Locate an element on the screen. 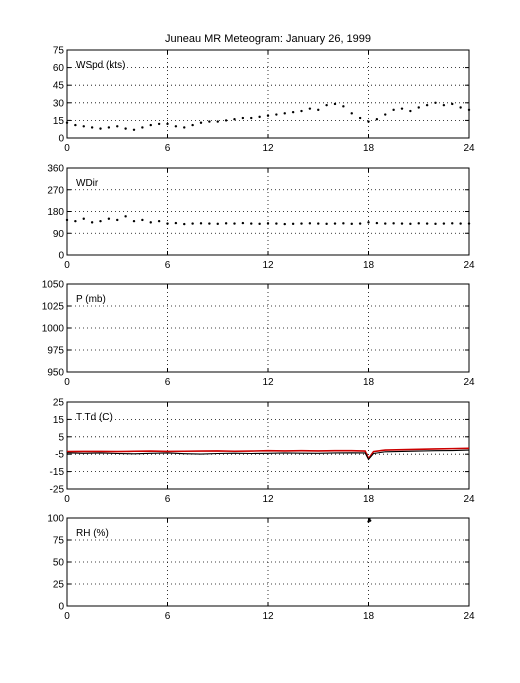 The image size is (520, 683). y-tick-label: 950 is located at coordinates (55, 373).